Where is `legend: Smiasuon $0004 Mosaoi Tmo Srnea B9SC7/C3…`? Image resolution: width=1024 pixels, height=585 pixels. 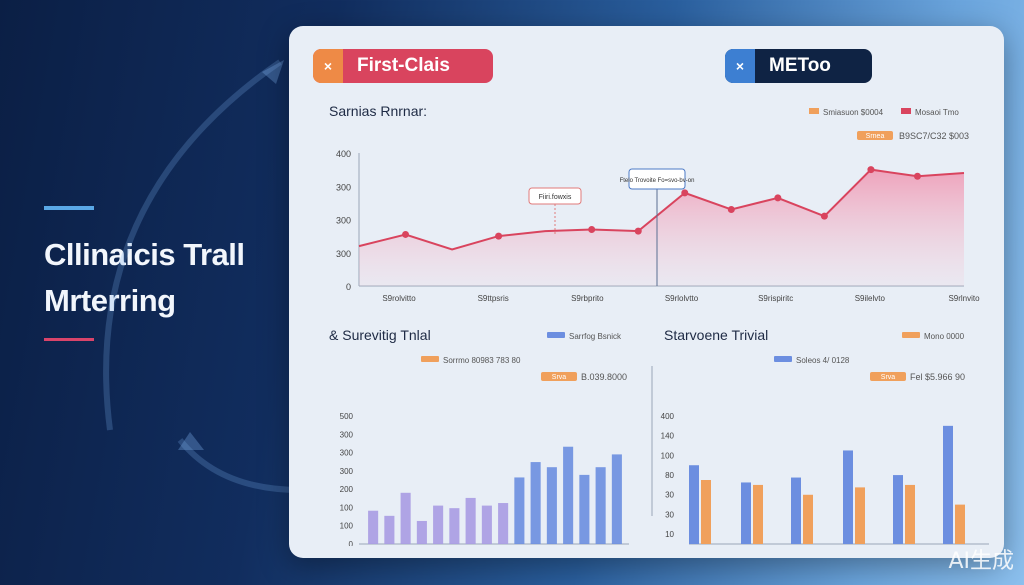
legend: Smiasuon $0004 Mosaoi Tmo Srnea B9SC7/C3… is located at coordinates (889, 124).